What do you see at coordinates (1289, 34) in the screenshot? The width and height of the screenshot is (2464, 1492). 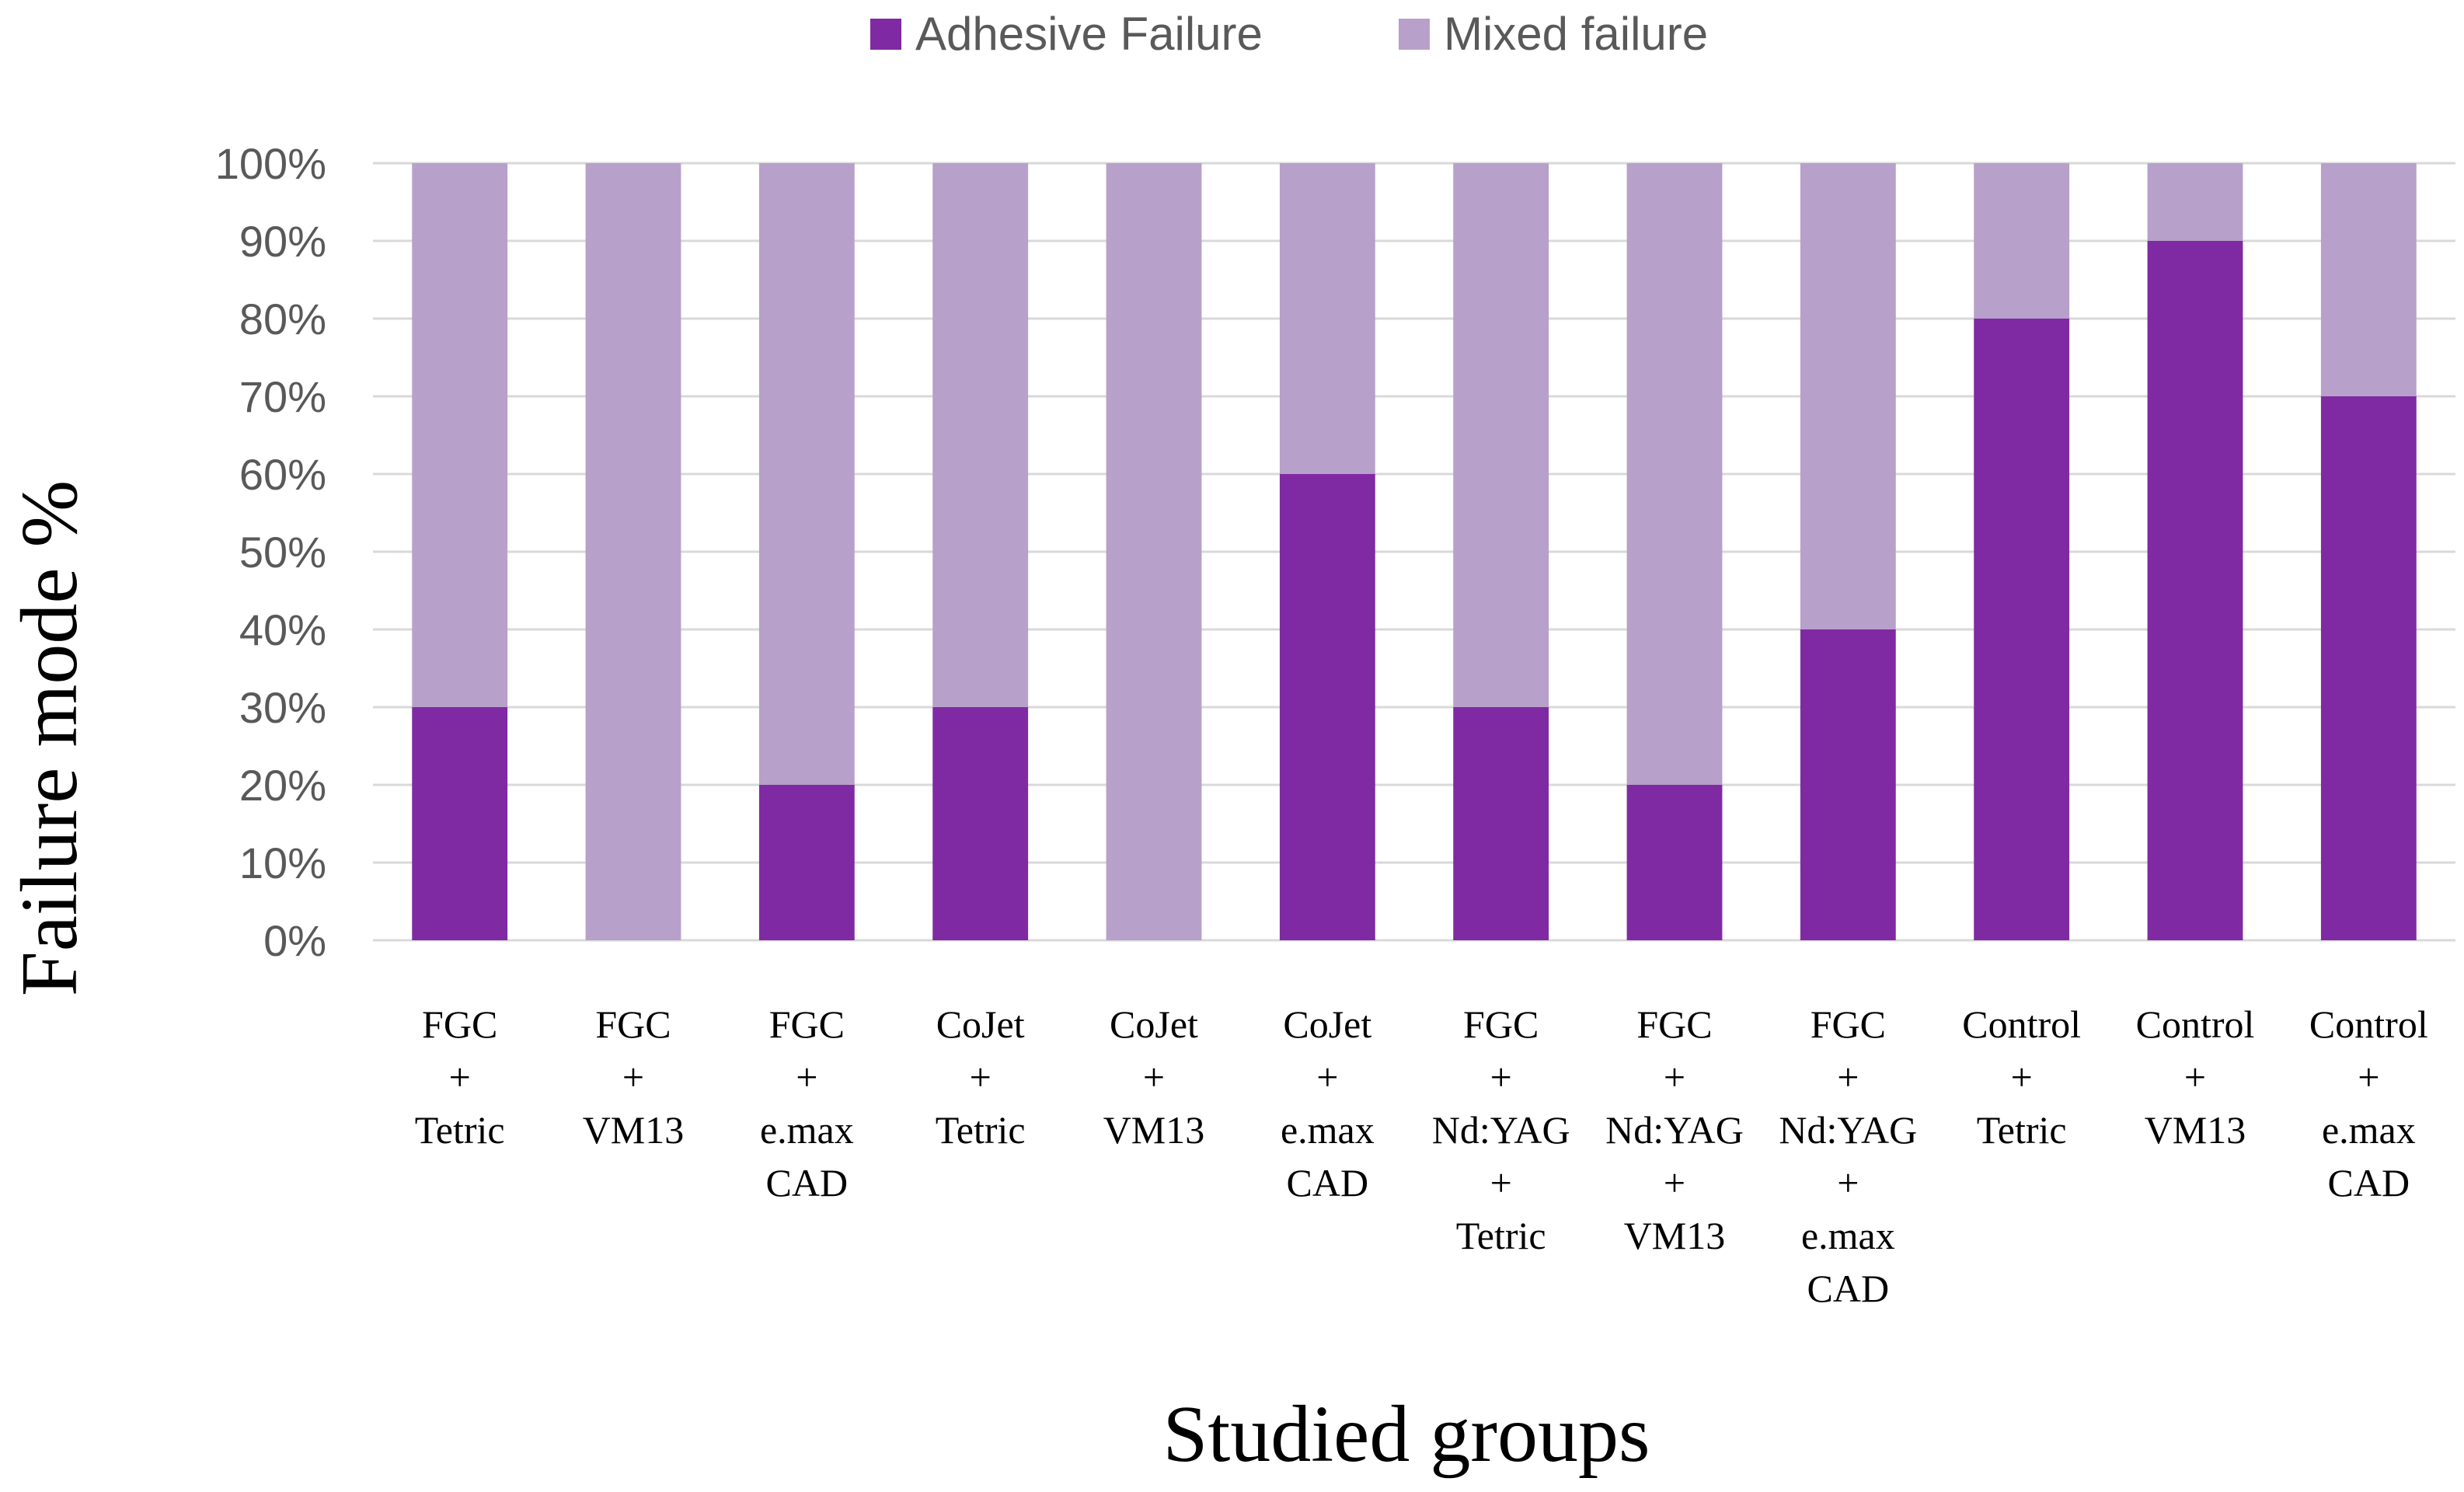 I see `legend: Adhesive Failure Mixed failure` at bounding box center [1289, 34].